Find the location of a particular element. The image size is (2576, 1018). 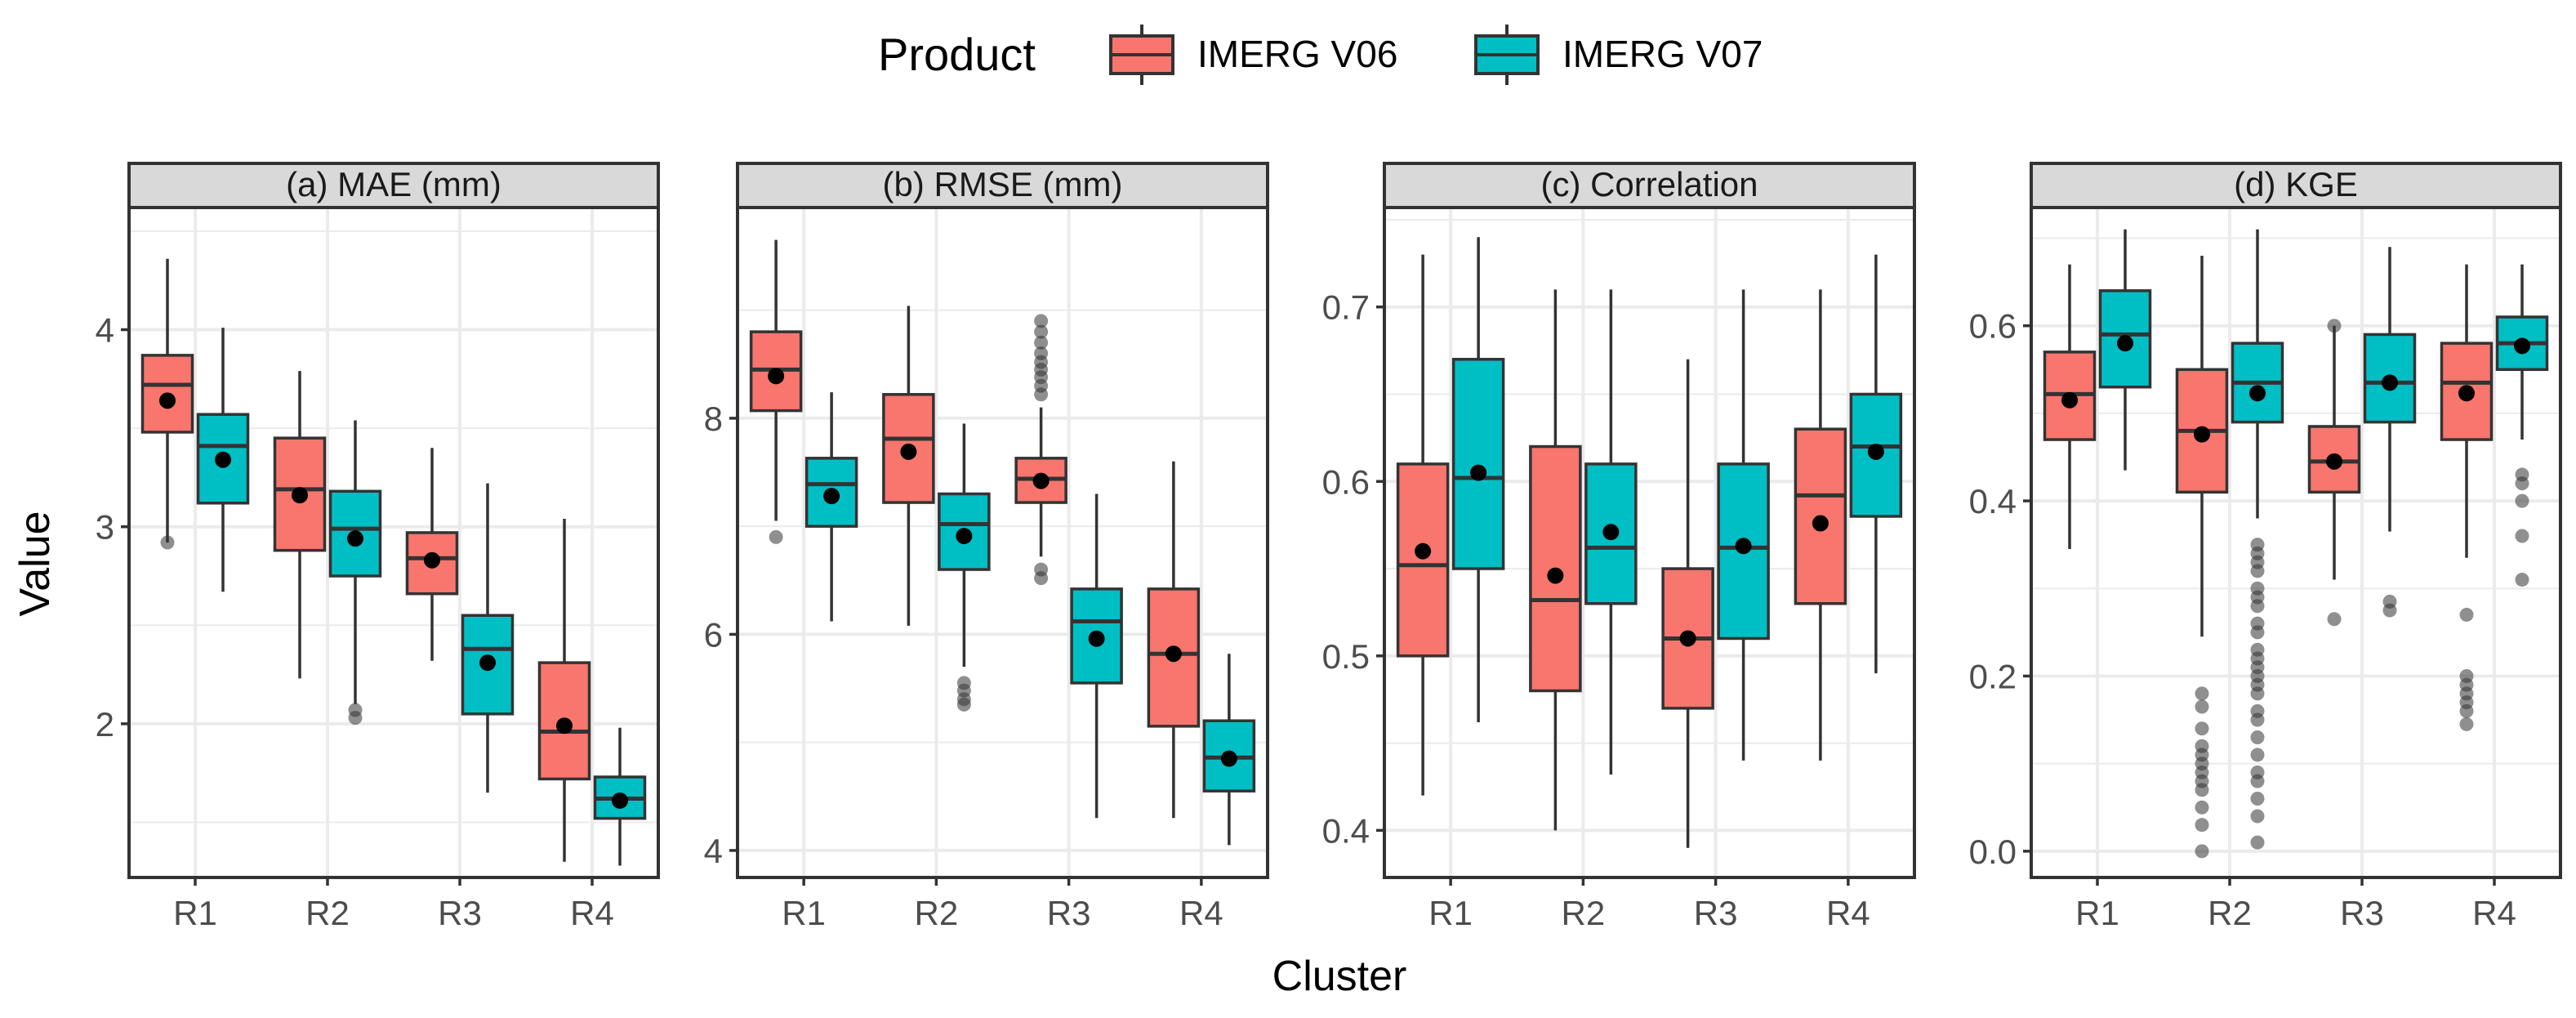

y-tick-label: 0.0 is located at coordinates (1993, 852).